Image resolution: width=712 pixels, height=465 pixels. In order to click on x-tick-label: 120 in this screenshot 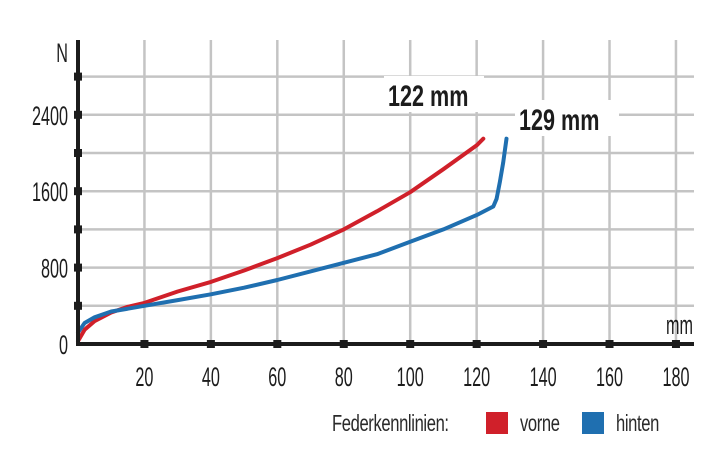, I will do `click(476, 377)`.